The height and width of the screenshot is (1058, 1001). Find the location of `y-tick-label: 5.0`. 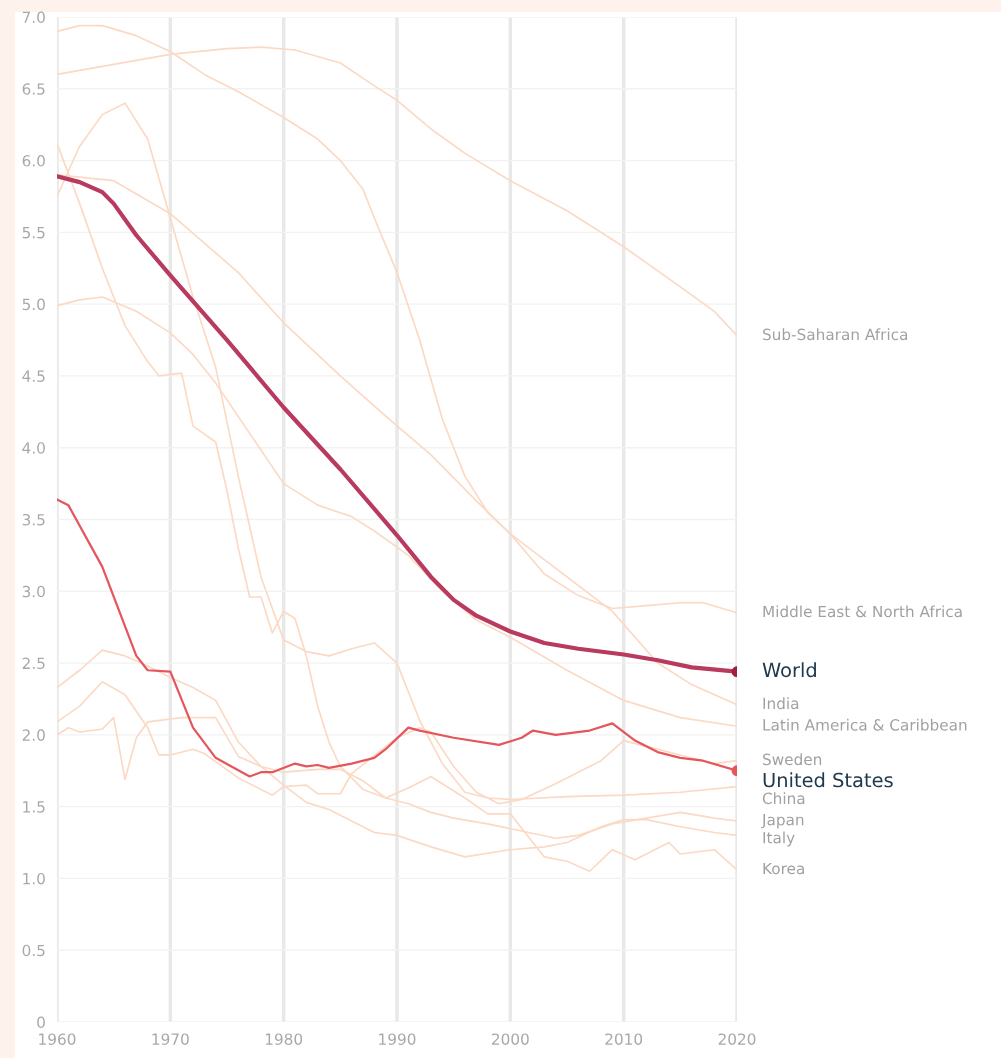

y-tick-label: 5.0 is located at coordinates (33, 304).